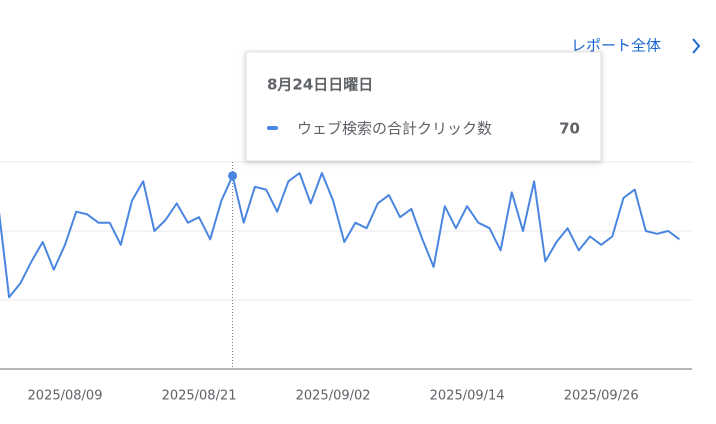 This screenshot has width=716, height=424. I want to click on x-tick-label: 2025/09/02, so click(333, 396).